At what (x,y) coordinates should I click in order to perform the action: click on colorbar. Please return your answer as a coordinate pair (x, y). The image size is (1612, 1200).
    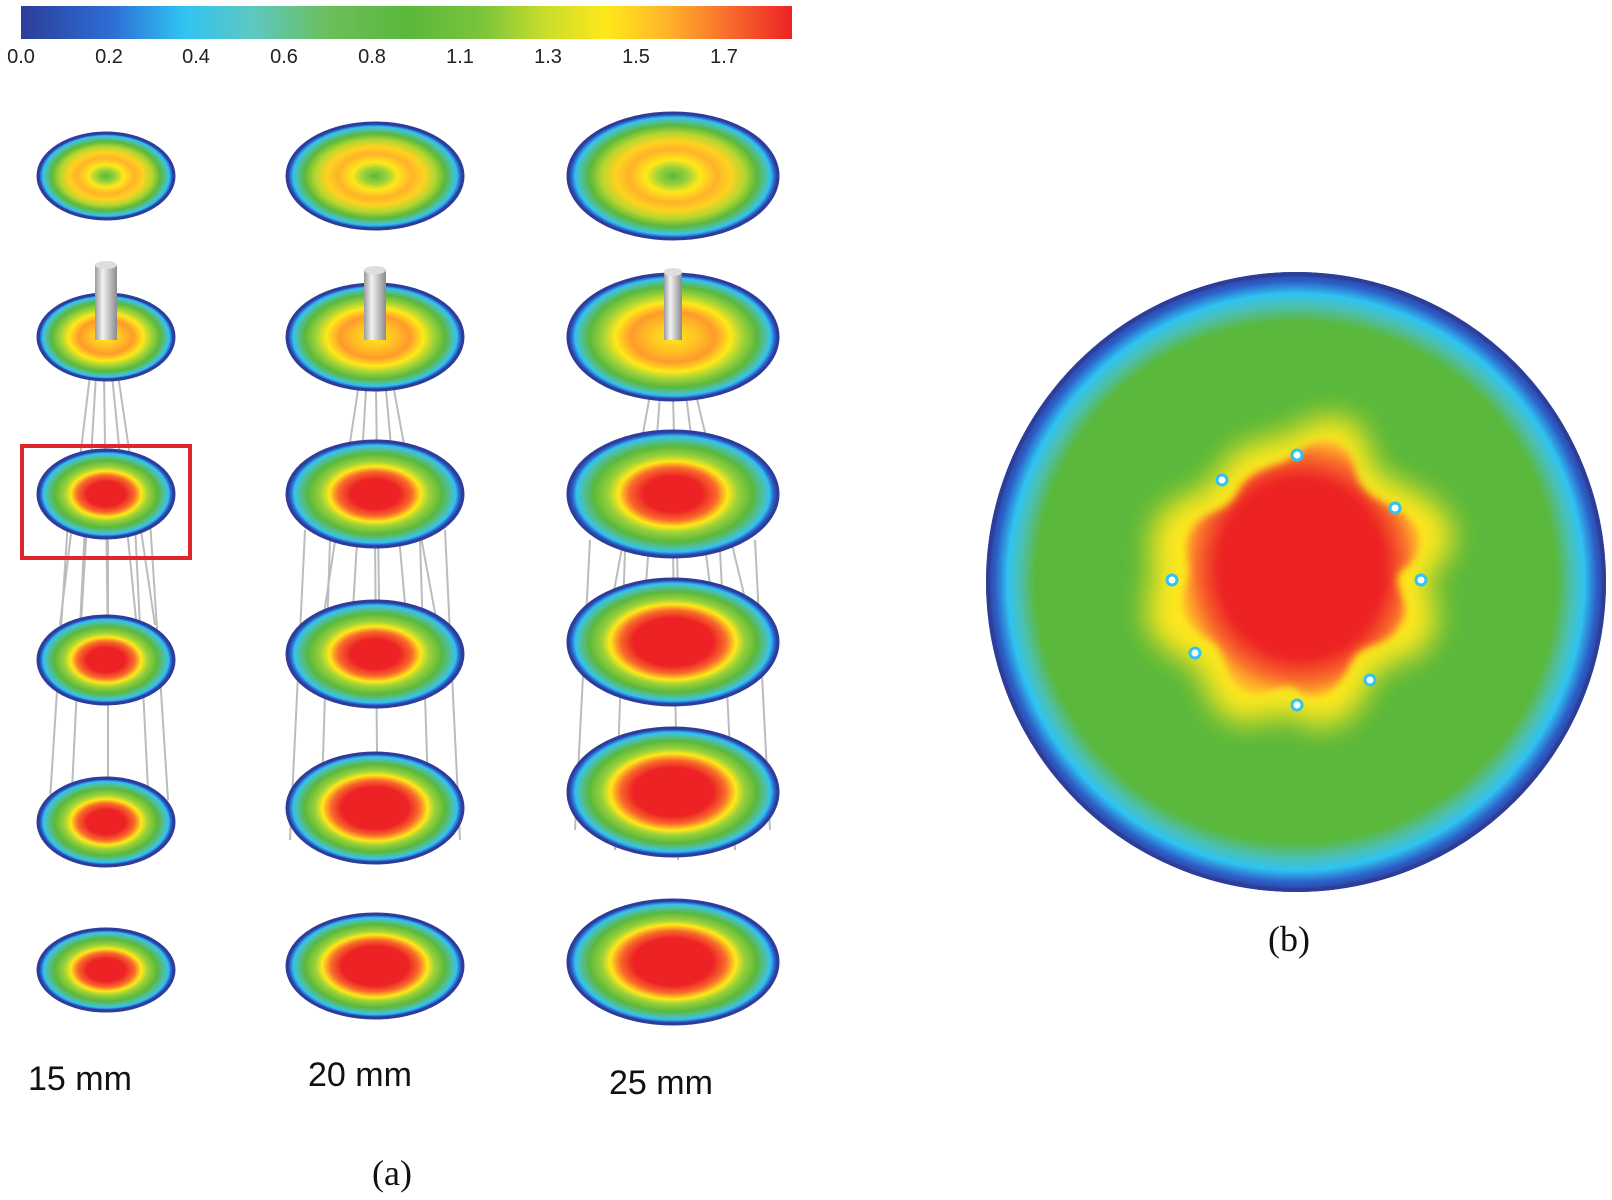
    Looking at the image, I should click on (406, 22).